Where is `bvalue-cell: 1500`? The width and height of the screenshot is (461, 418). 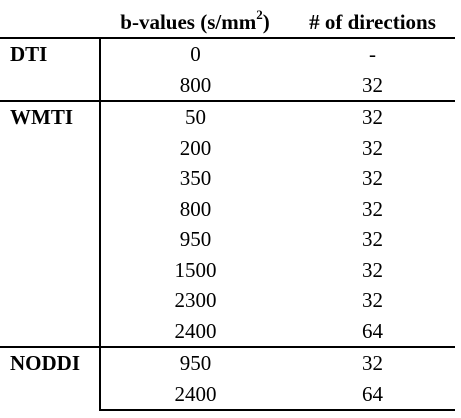 bvalue-cell: 1500 is located at coordinates (195, 269).